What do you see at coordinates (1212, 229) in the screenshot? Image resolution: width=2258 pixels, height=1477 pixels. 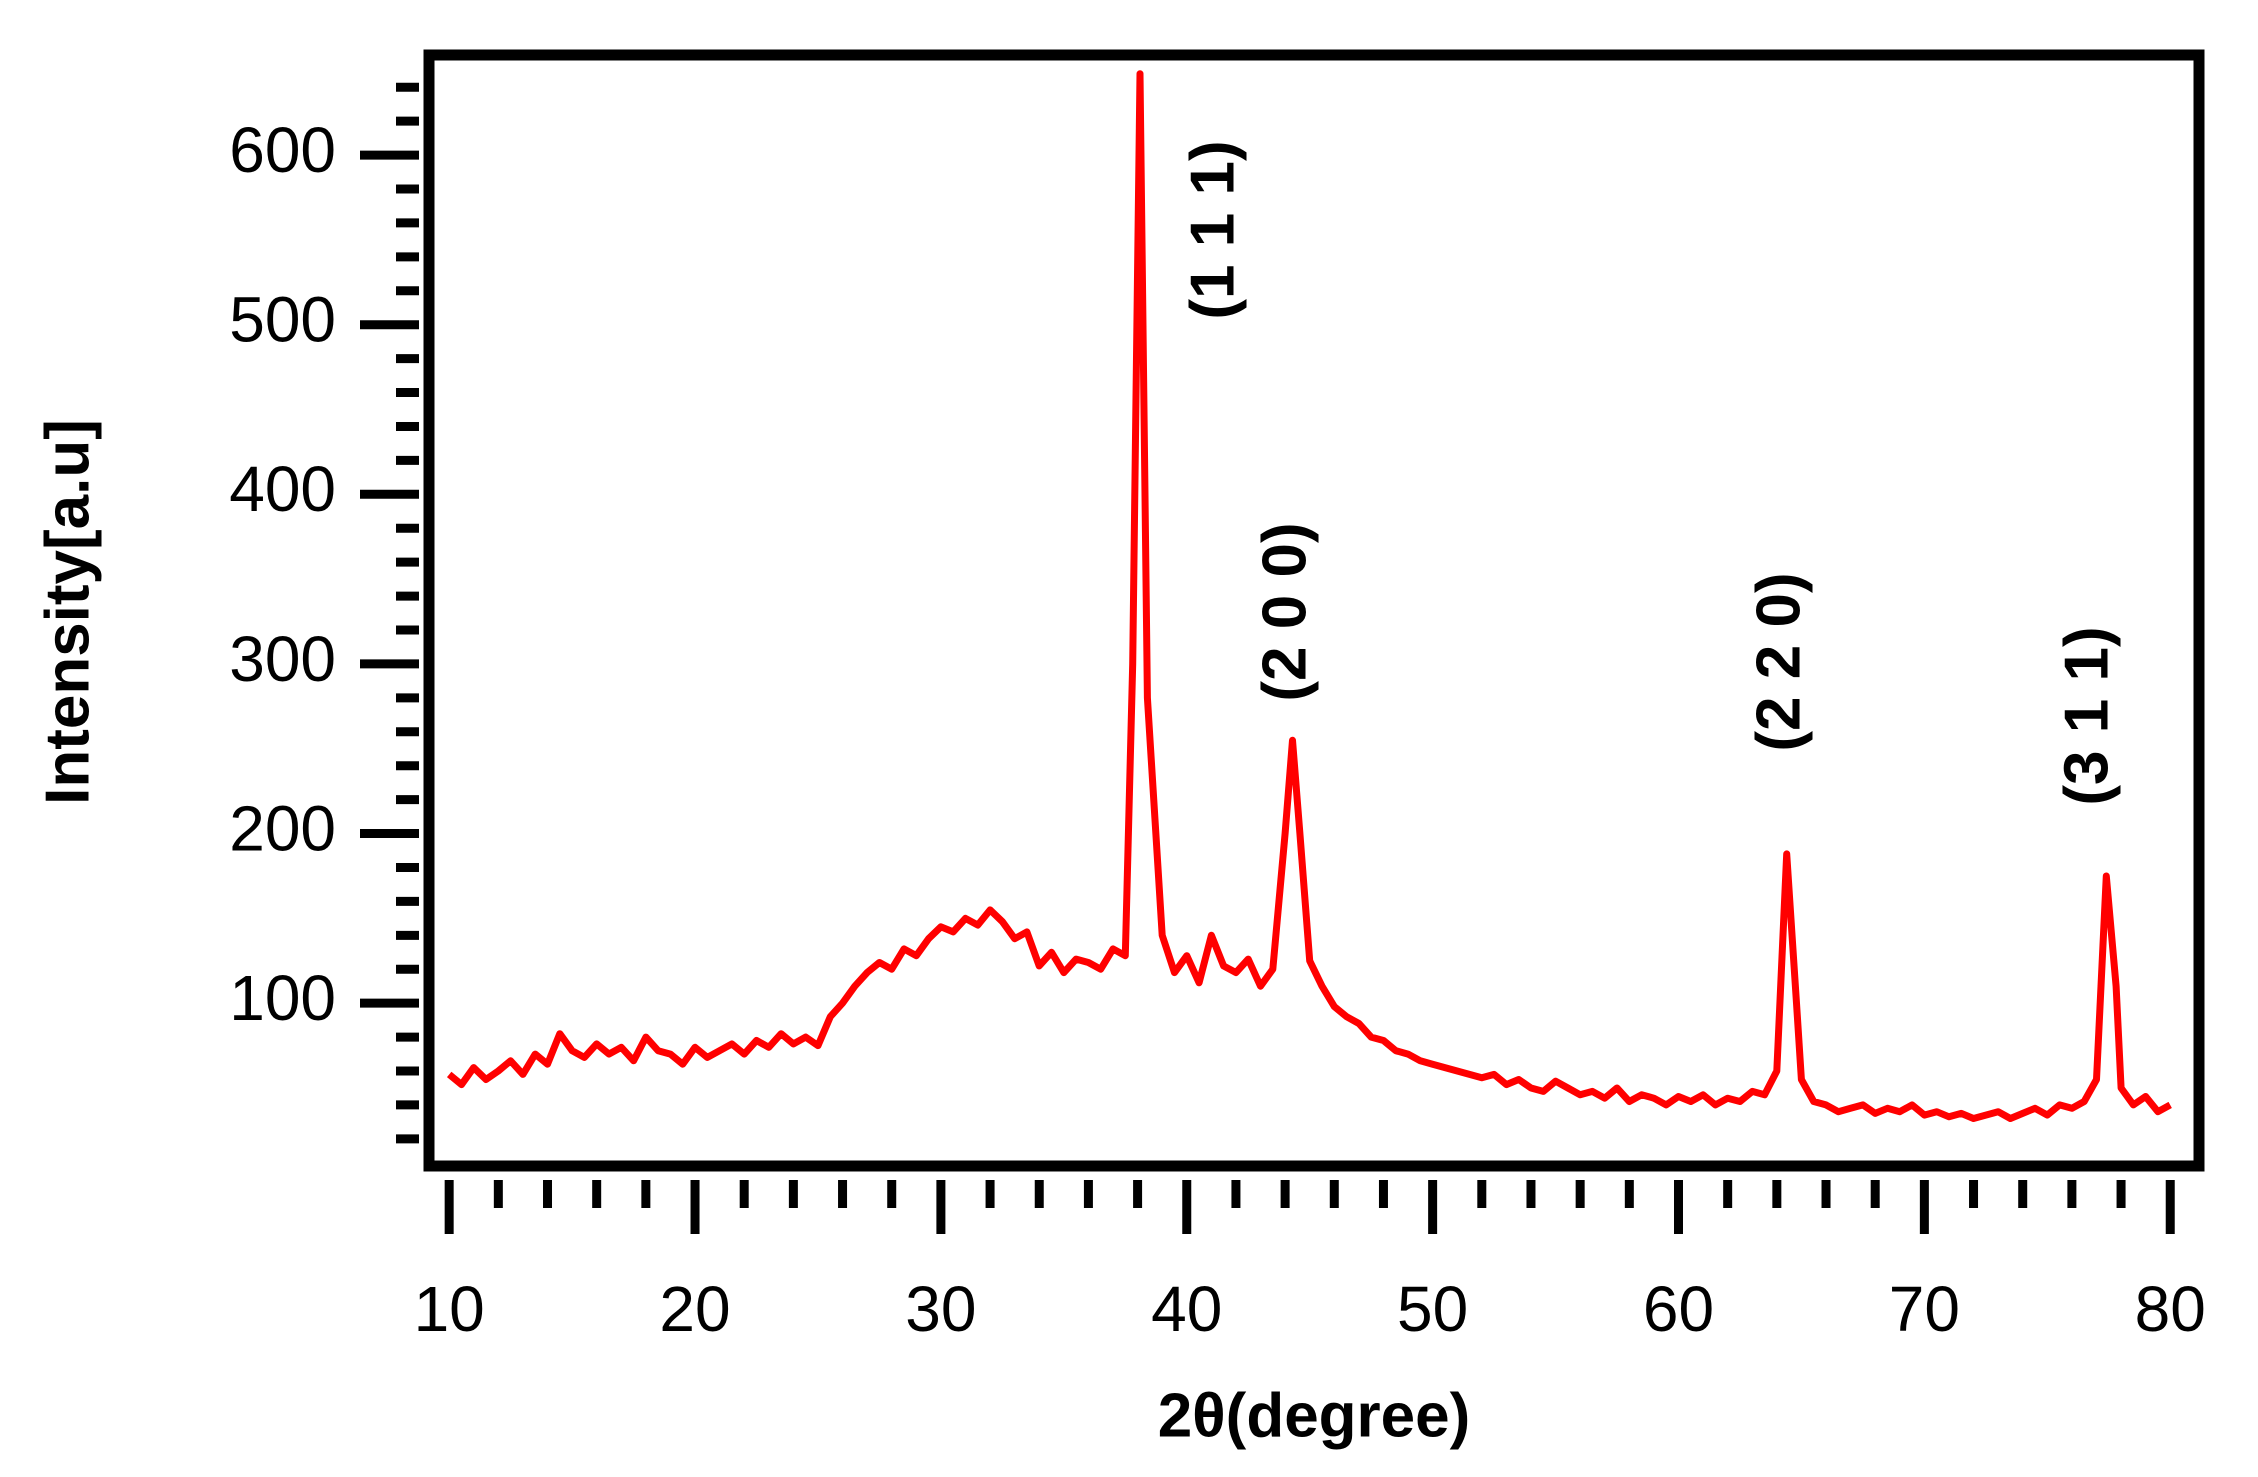 I see `peak-annotation: (1 1 1)` at bounding box center [1212, 229].